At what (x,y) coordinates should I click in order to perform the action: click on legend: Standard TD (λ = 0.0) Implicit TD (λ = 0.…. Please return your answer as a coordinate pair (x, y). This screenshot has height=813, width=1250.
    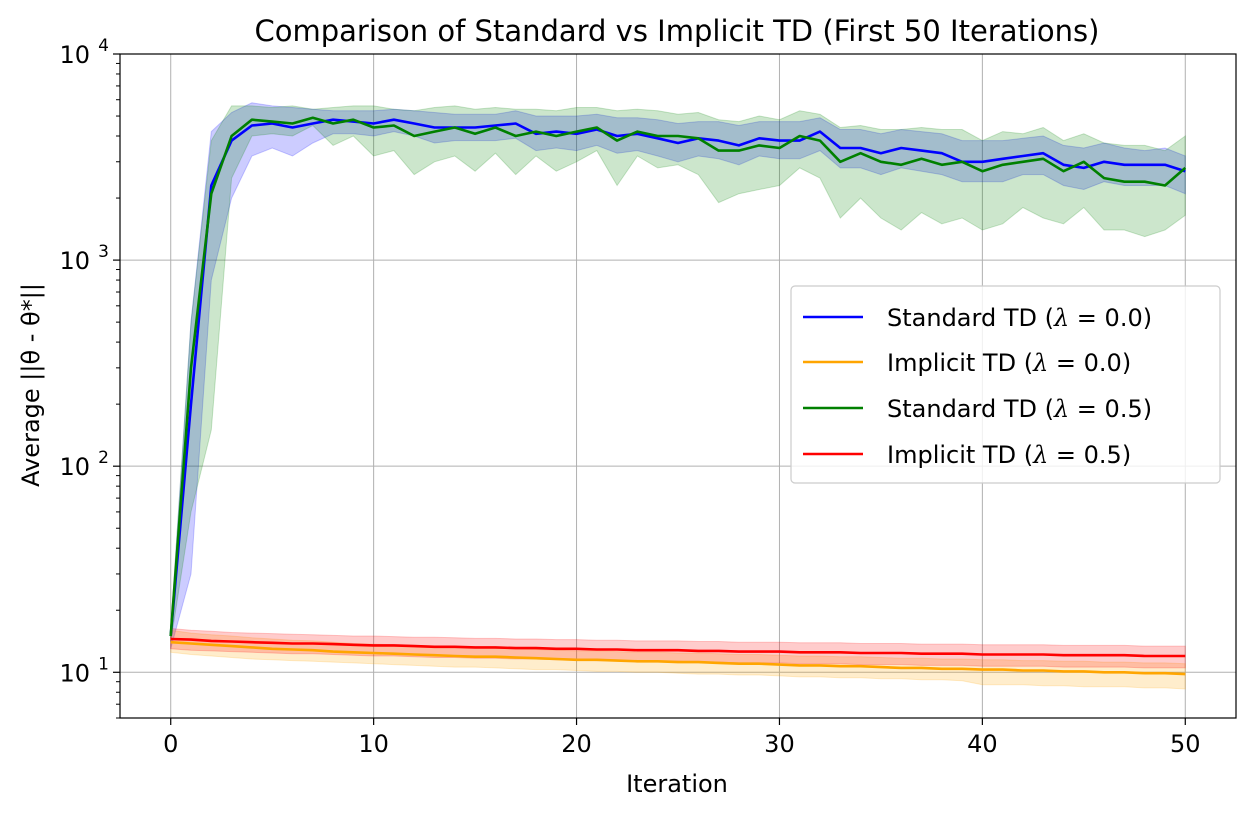
    Looking at the image, I should click on (1005, 384).